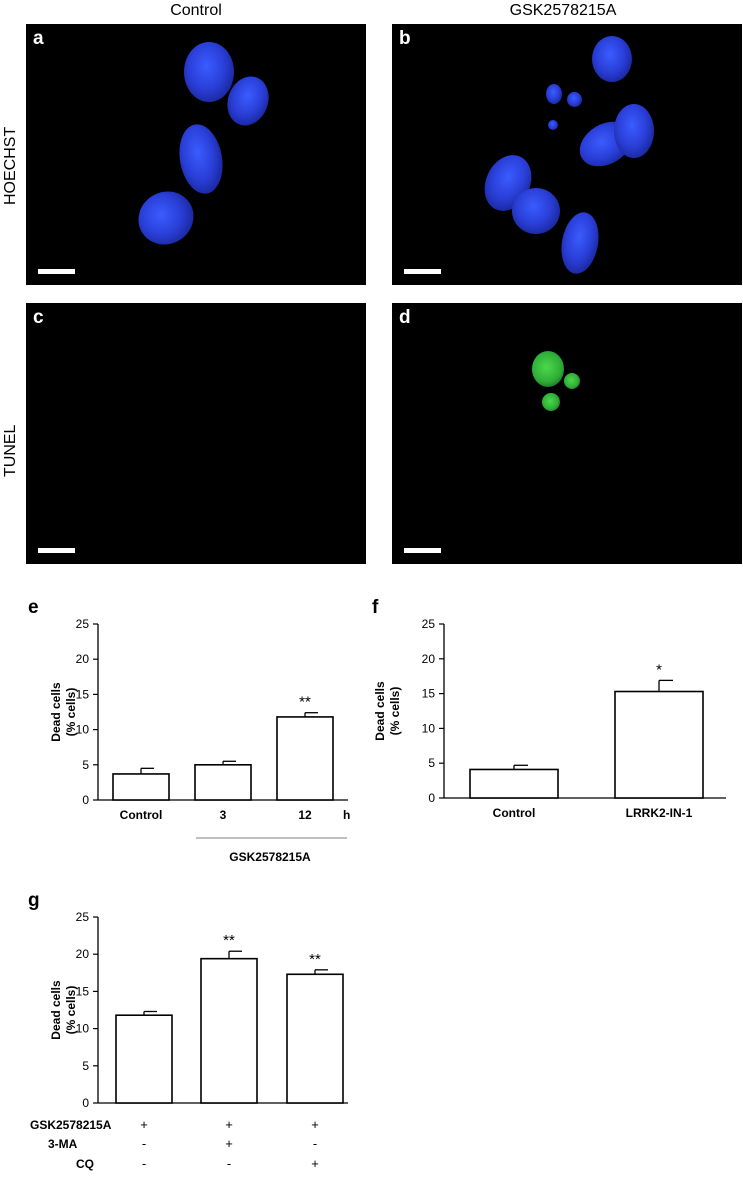 The width and height of the screenshot is (743, 1177). What do you see at coordinates (38, 38) in the screenshot?
I see `panel-label-a: a` at bounding box center [38, 38].